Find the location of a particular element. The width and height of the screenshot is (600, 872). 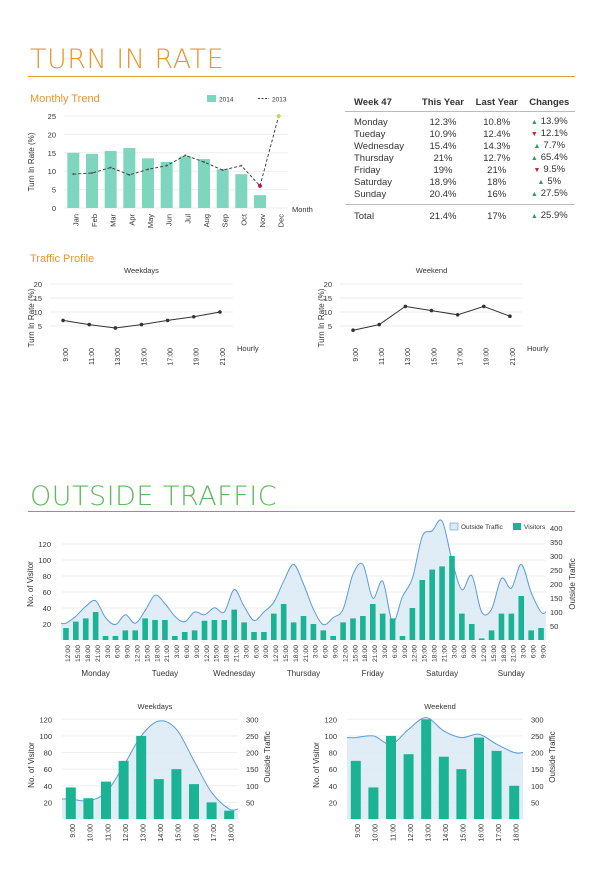

x-tick-label: Dec is located at coordinates (281, 221).